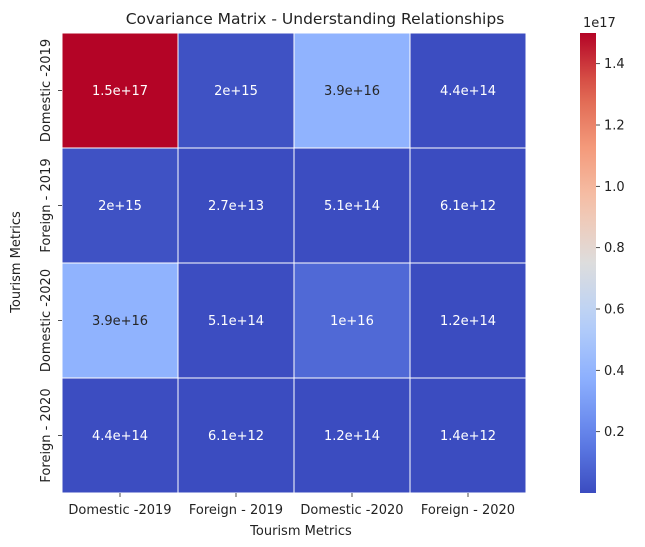  I want to click on colorbar-tick-label: 1.2, so click(614, 126).